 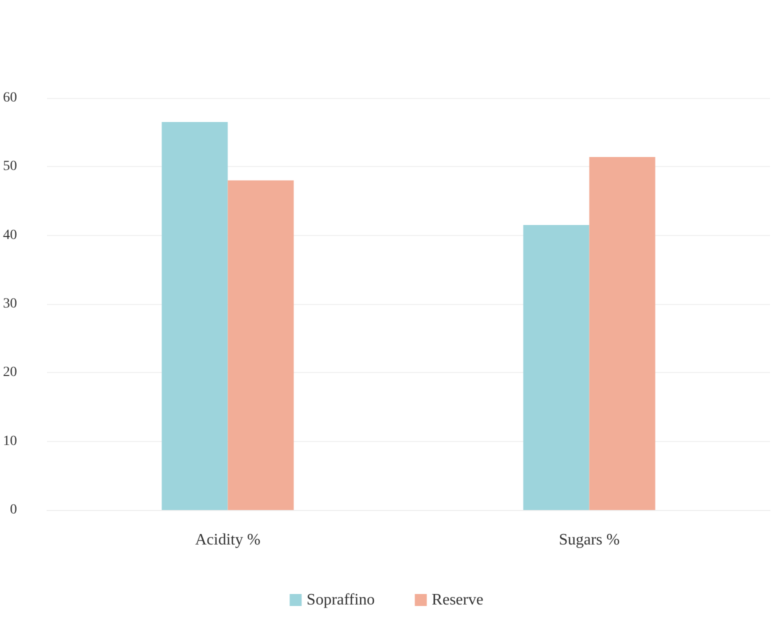 I want to click on x-tick-label: Sugars %, so click(x=589, y=540).